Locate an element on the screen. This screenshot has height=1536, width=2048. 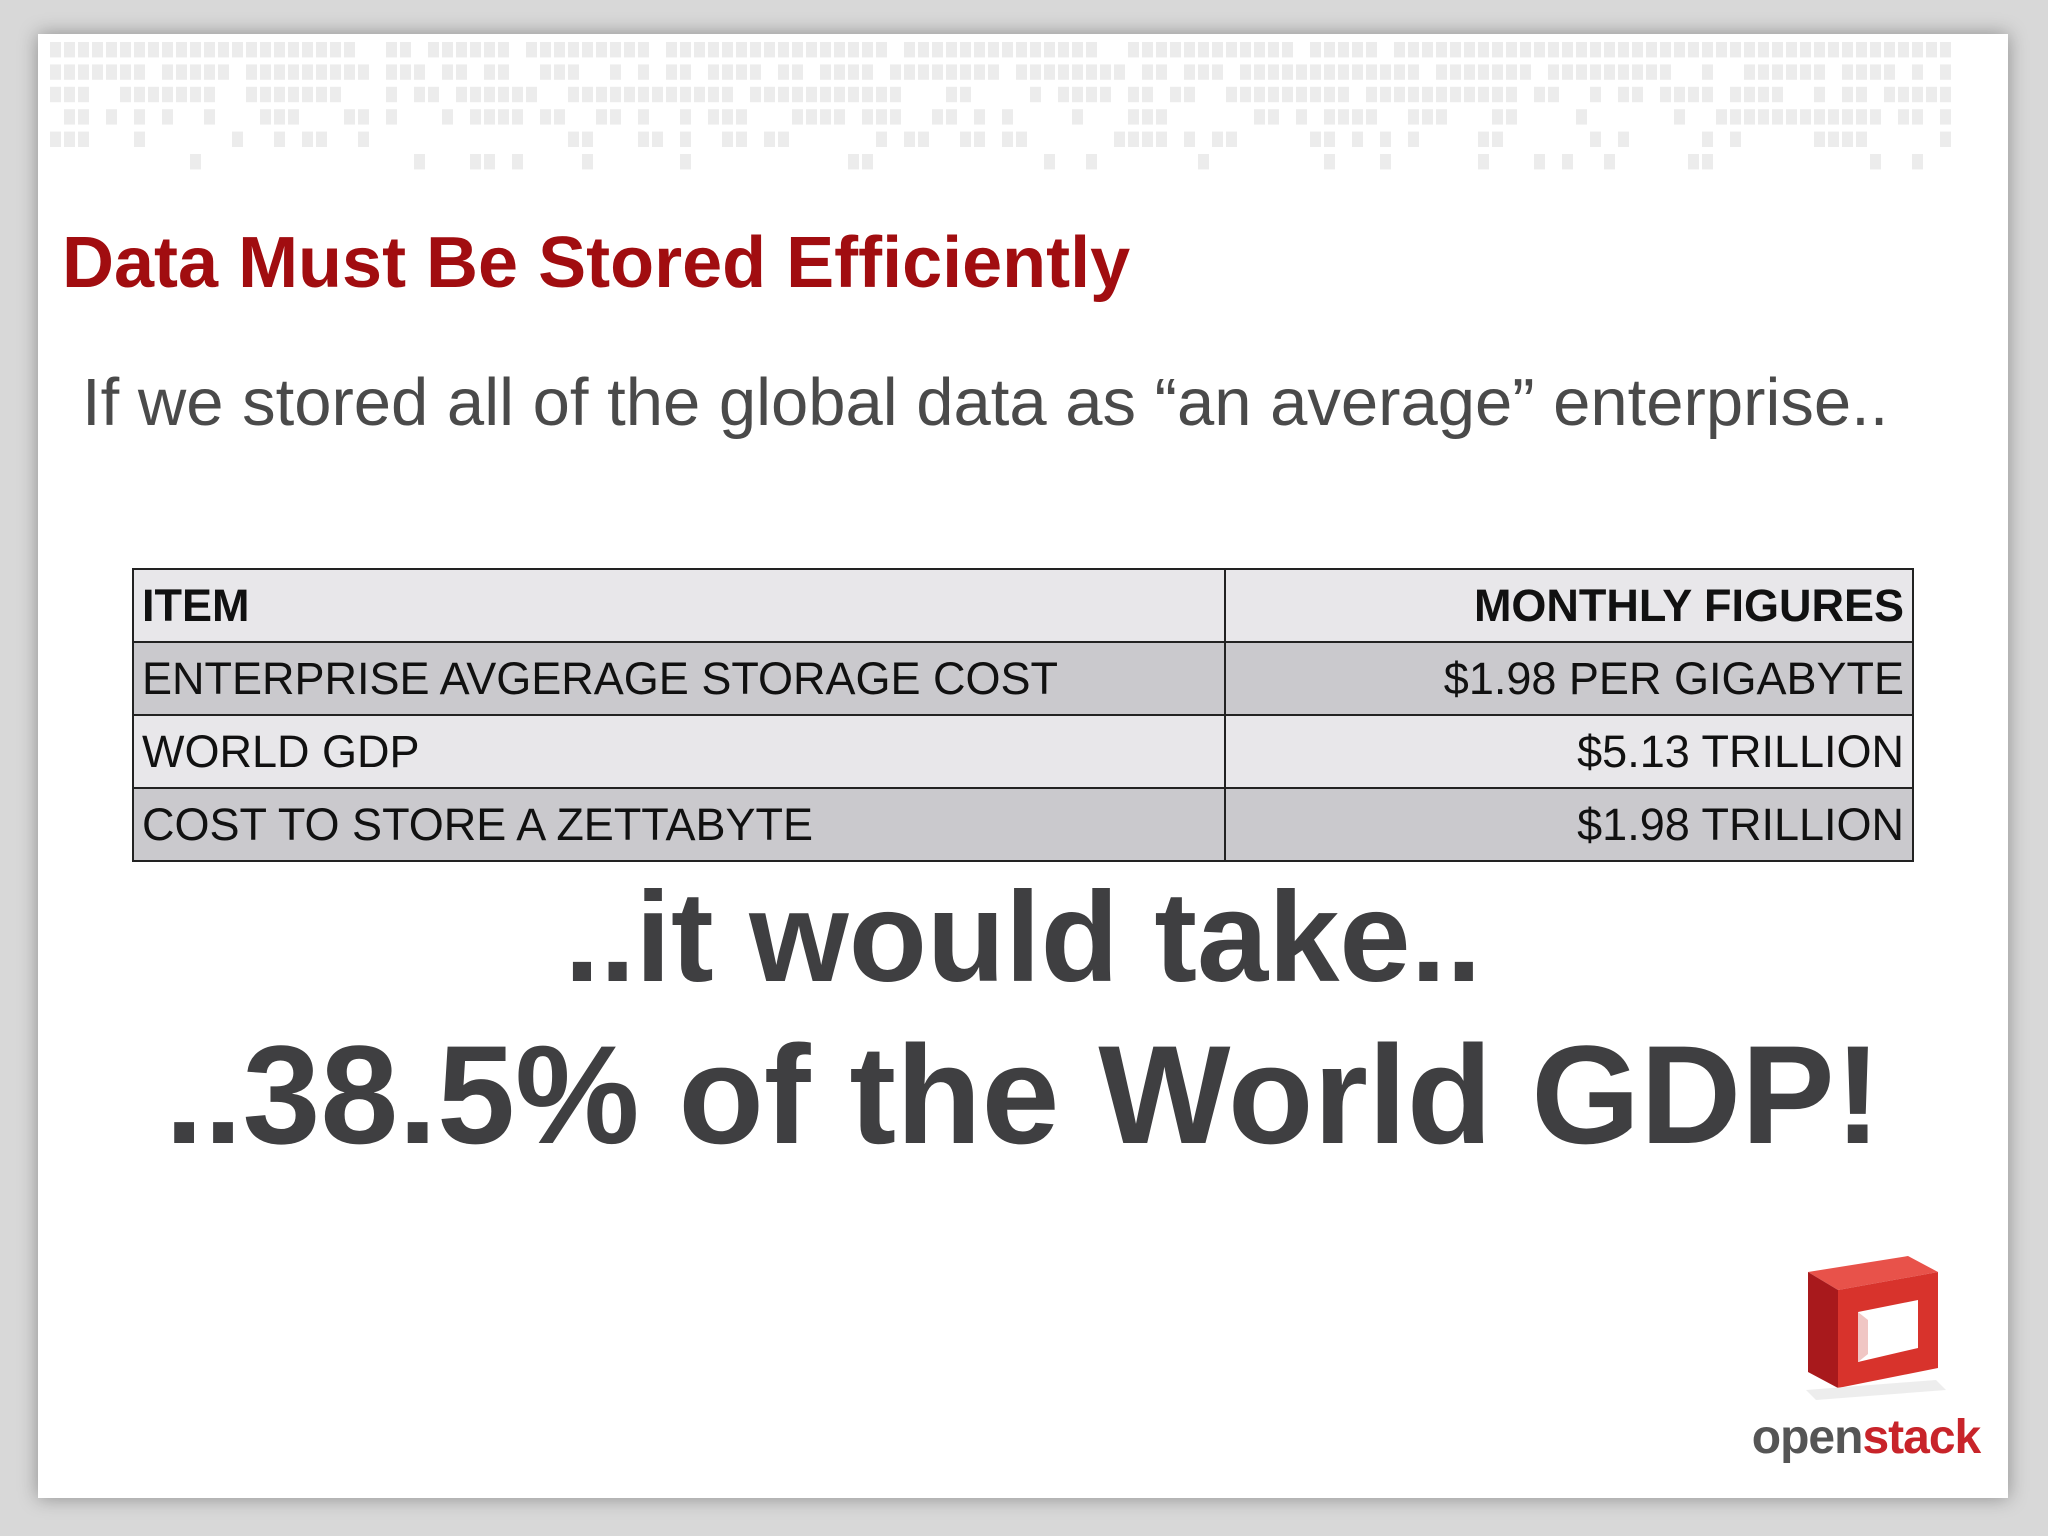
table-row: WORLD GDP $5.13 TRILLION is located at coordinates (1023, 751).